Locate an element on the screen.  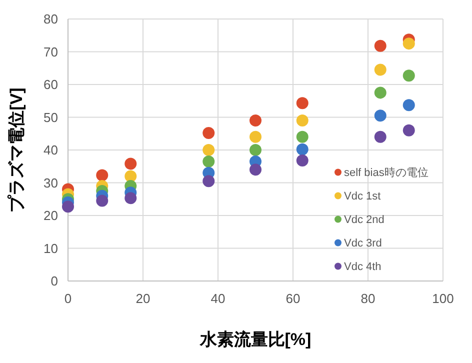
x-tick-label: 40 is located at coordinates (218, 298).